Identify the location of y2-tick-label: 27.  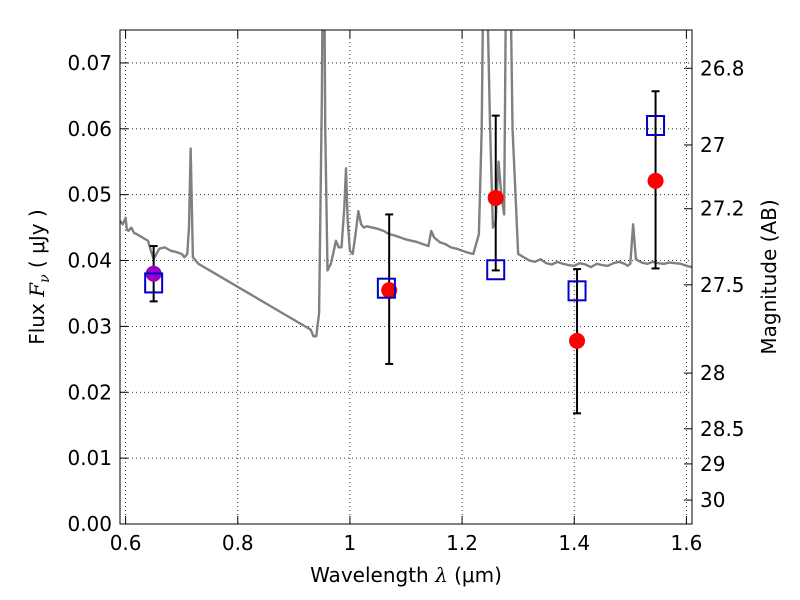
(712, 145).